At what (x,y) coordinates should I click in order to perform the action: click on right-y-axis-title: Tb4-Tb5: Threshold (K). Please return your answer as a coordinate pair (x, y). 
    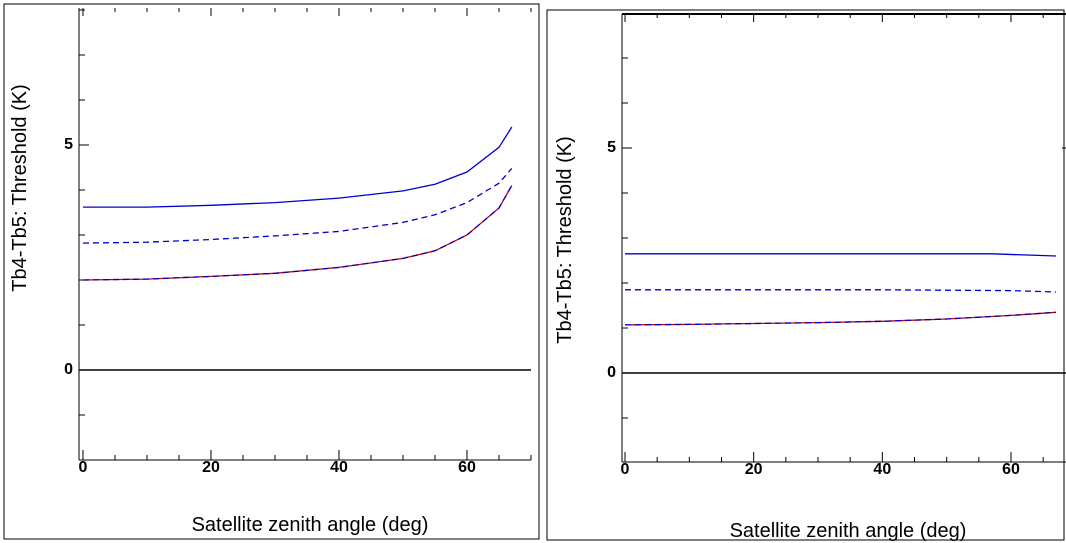
    Looking at the image, I should click on (565, 240).